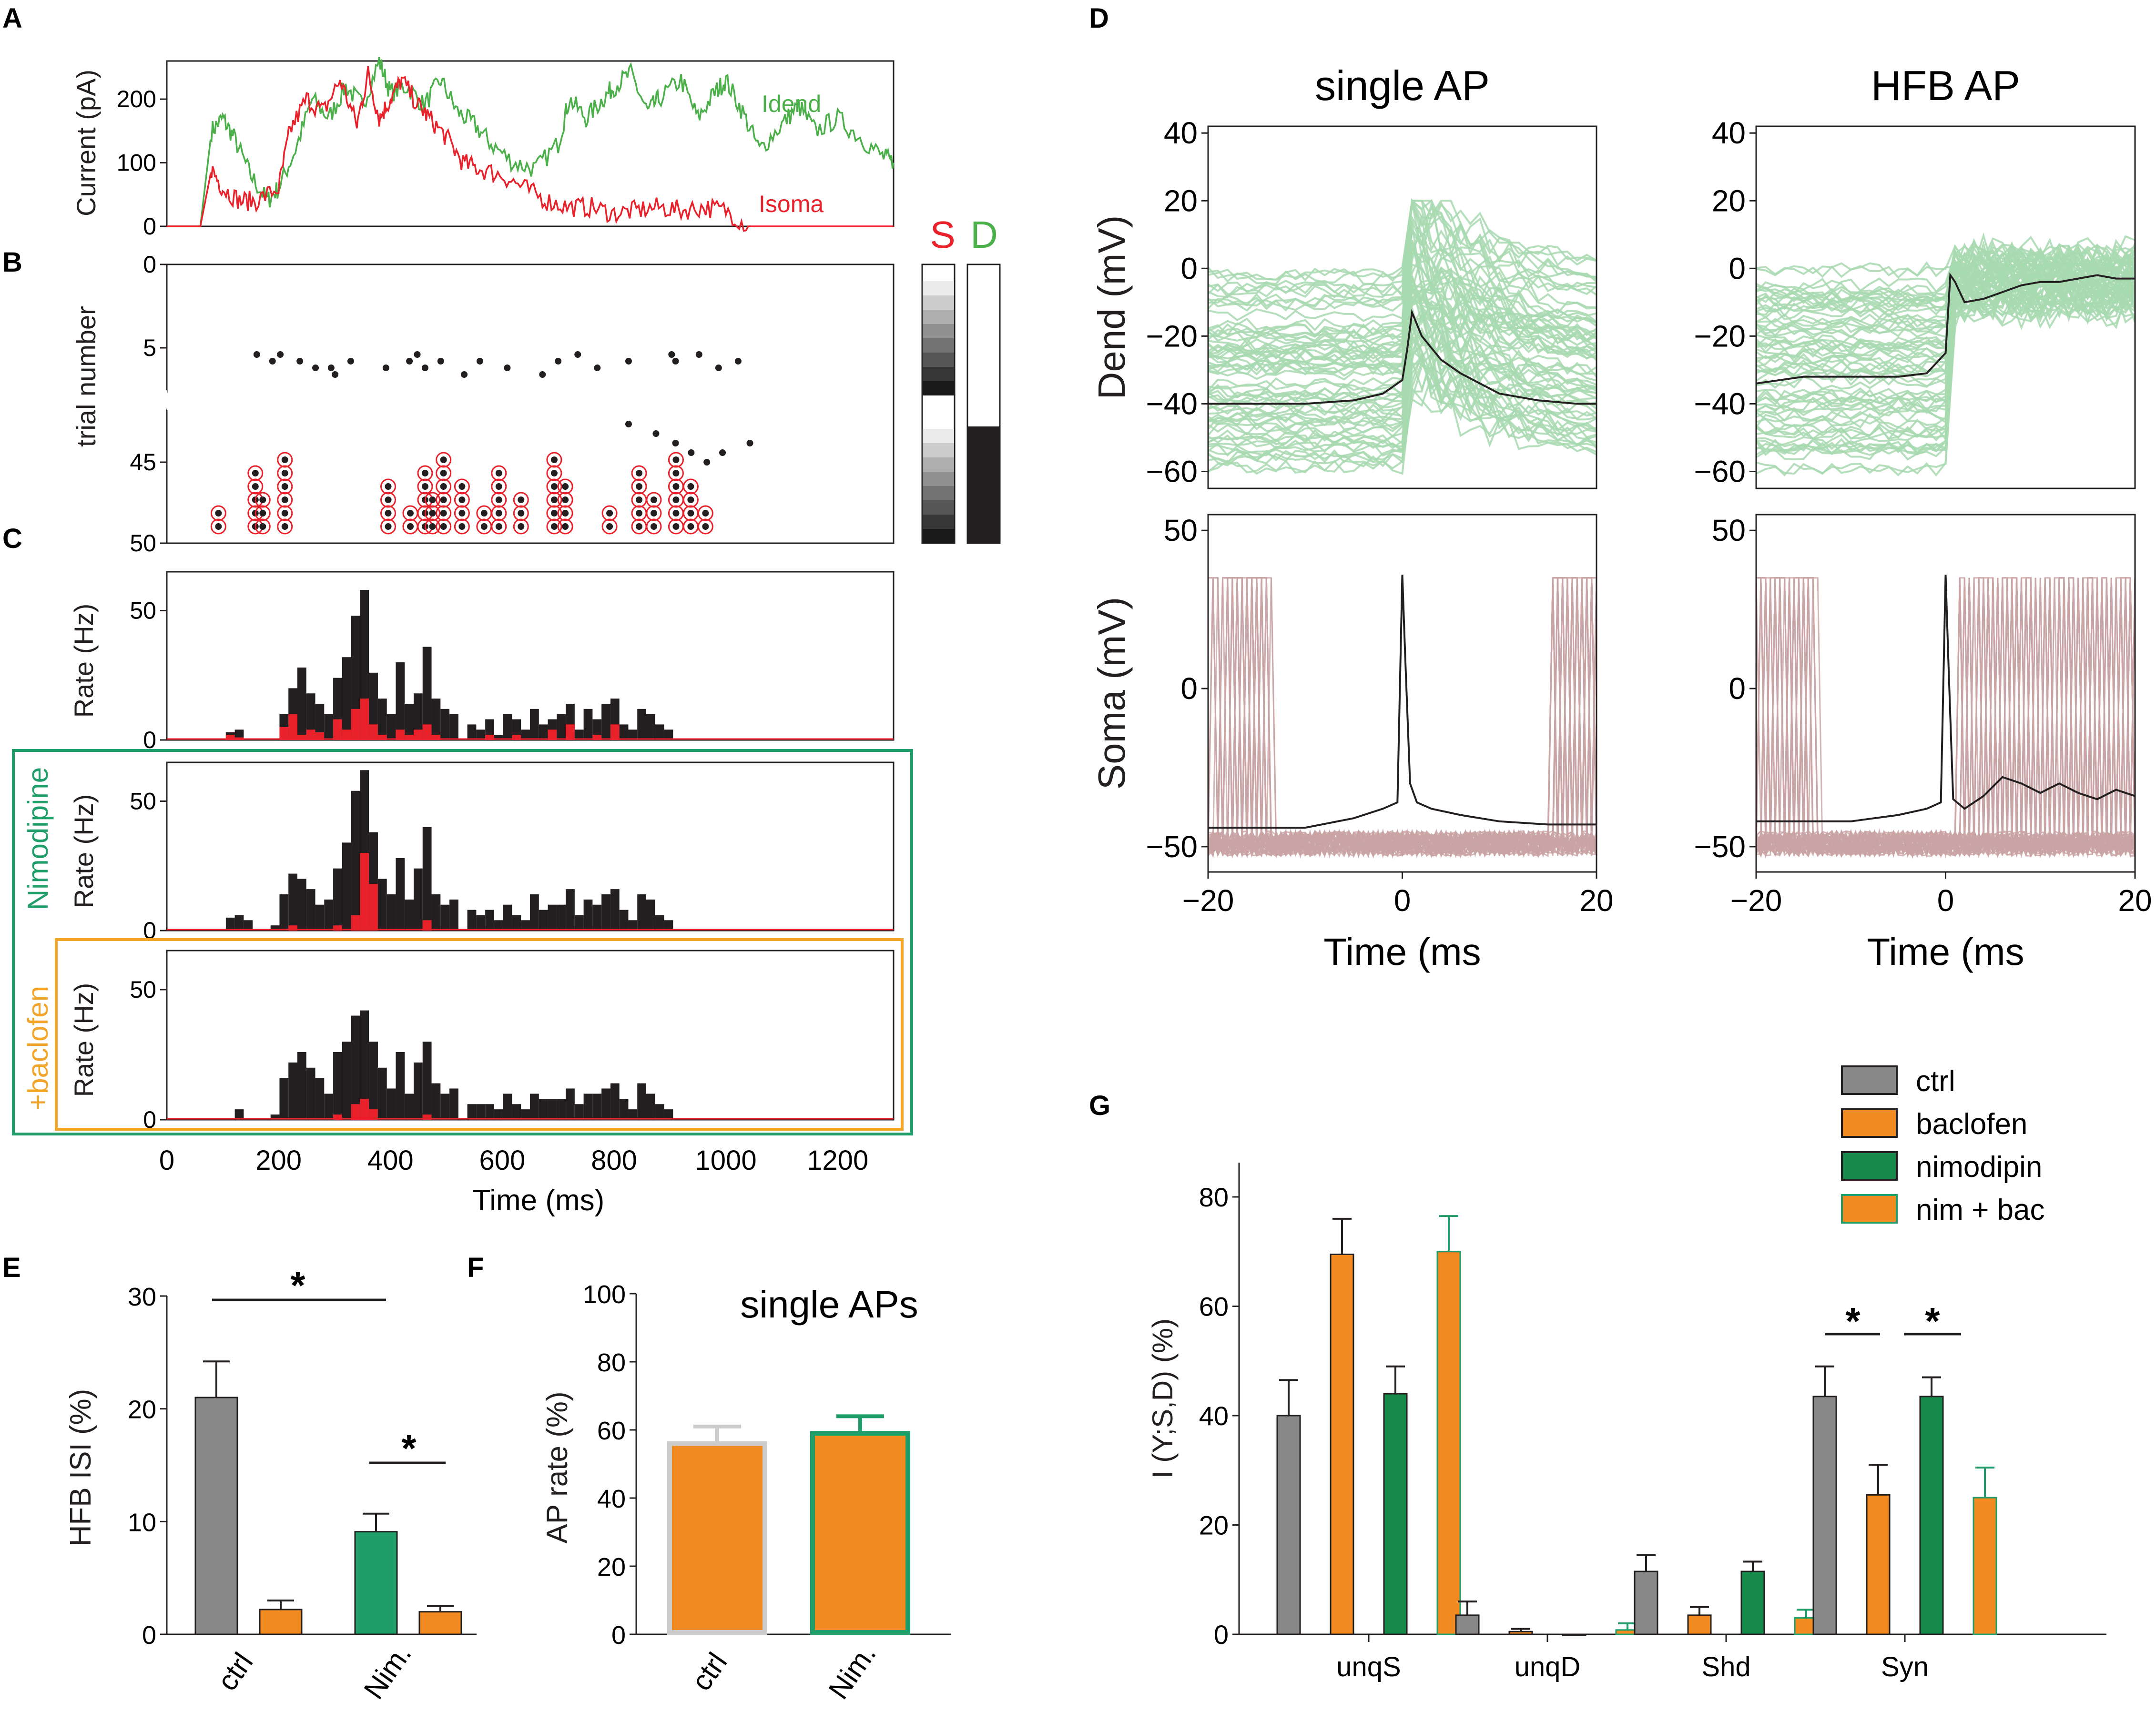 The image size is (2156, 1722). I want to click on series-label-idend: Idend, so click(792, 104).